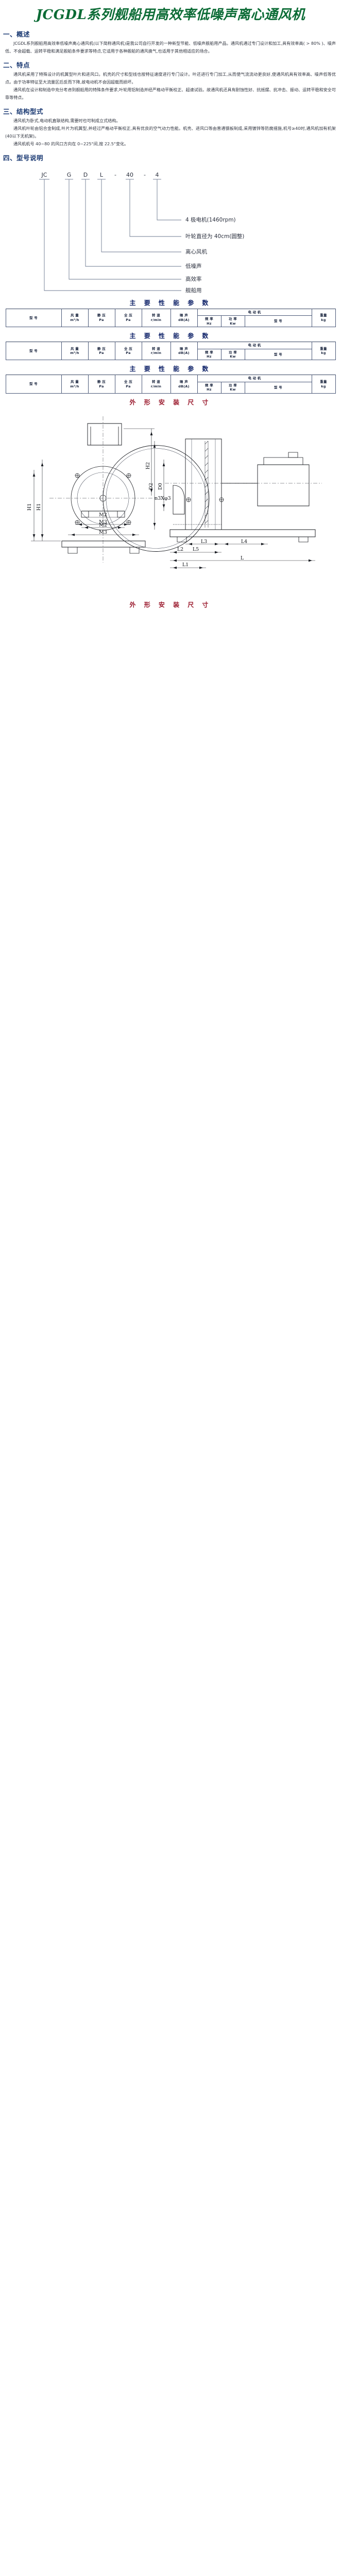  Describe the element at coordinates (214, 236) in the screenshot. I see `model-callout-1: 叶轮直径为 40cm(圆整)` at that location.